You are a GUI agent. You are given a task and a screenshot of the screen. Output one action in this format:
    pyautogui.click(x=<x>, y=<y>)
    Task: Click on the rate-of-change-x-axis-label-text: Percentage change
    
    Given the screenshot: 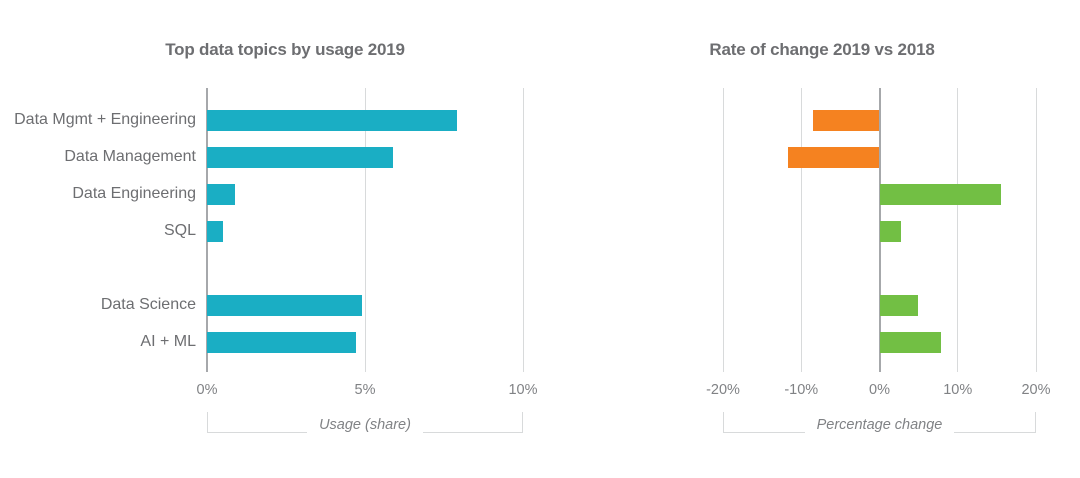 What is the action you would take?
    pyautogui.click(x=879, y=425)
    